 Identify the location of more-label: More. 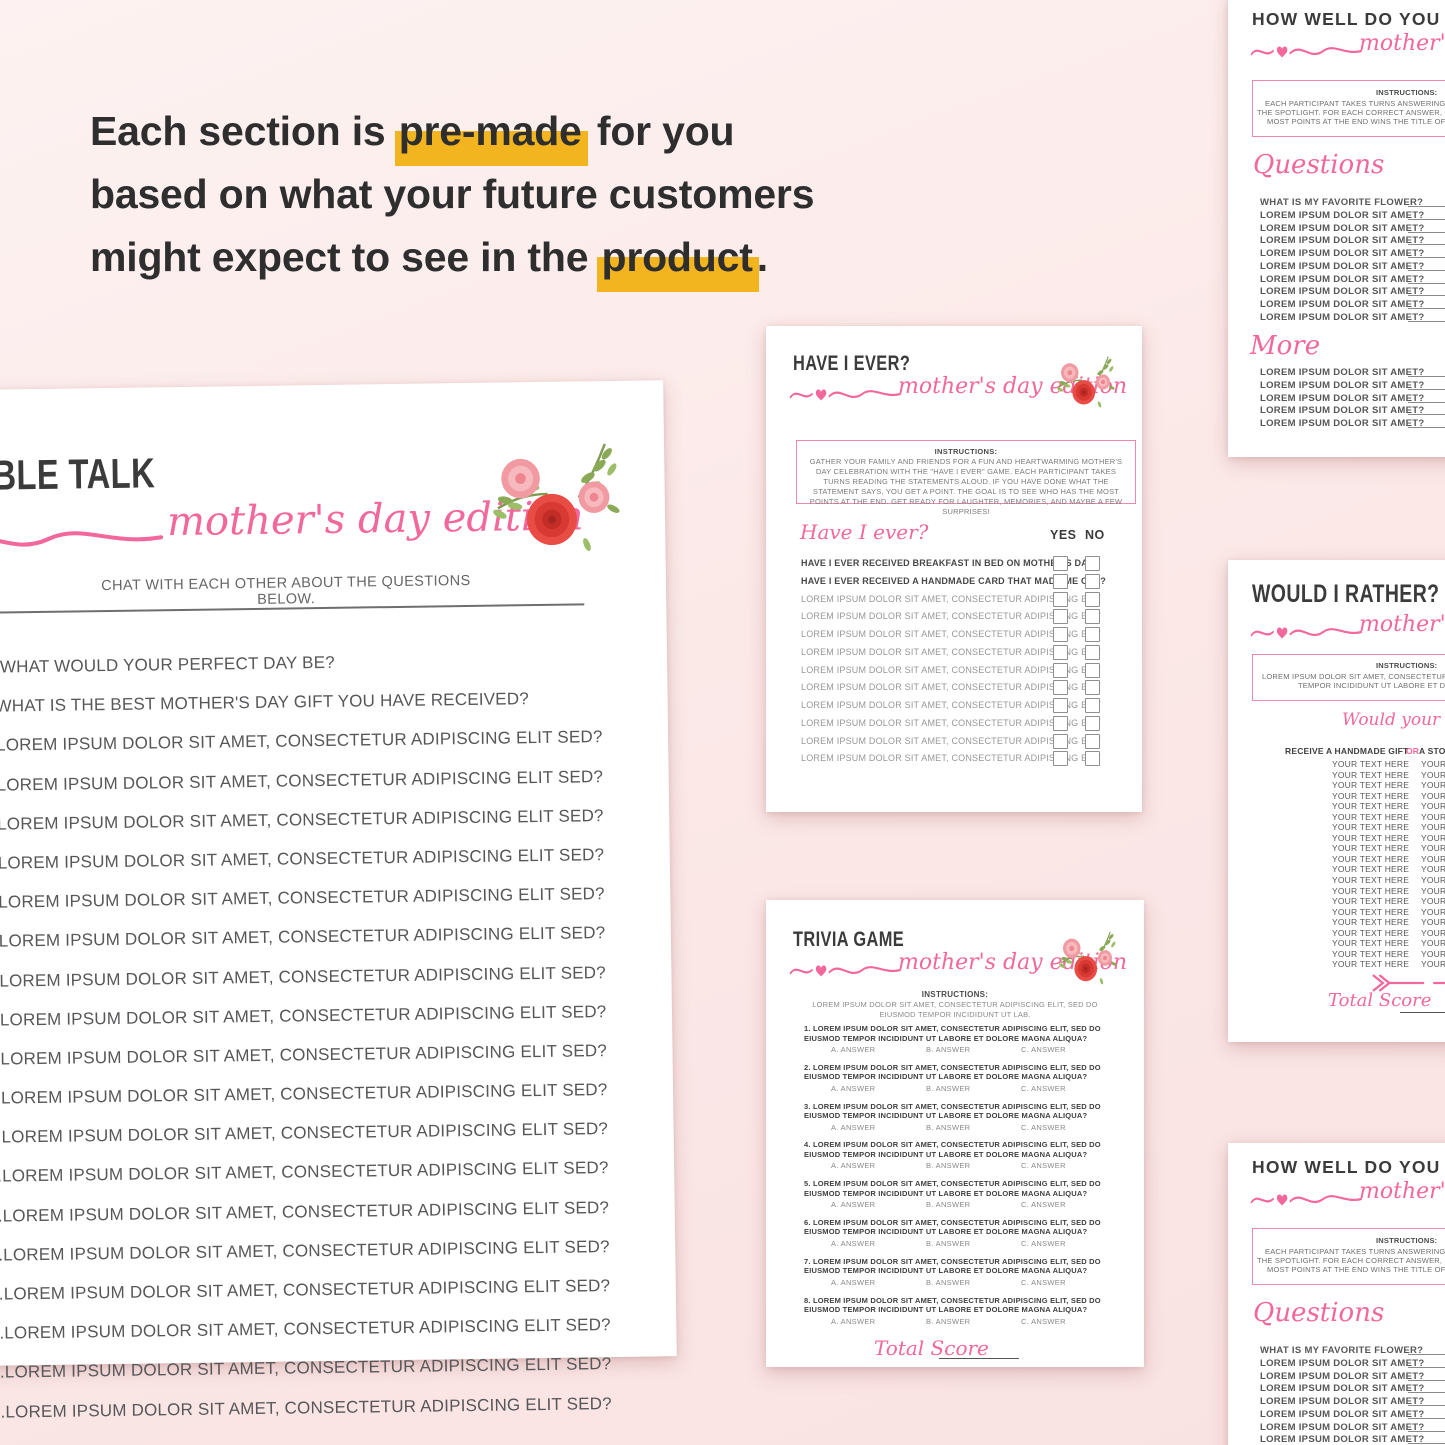
(1285, 346).